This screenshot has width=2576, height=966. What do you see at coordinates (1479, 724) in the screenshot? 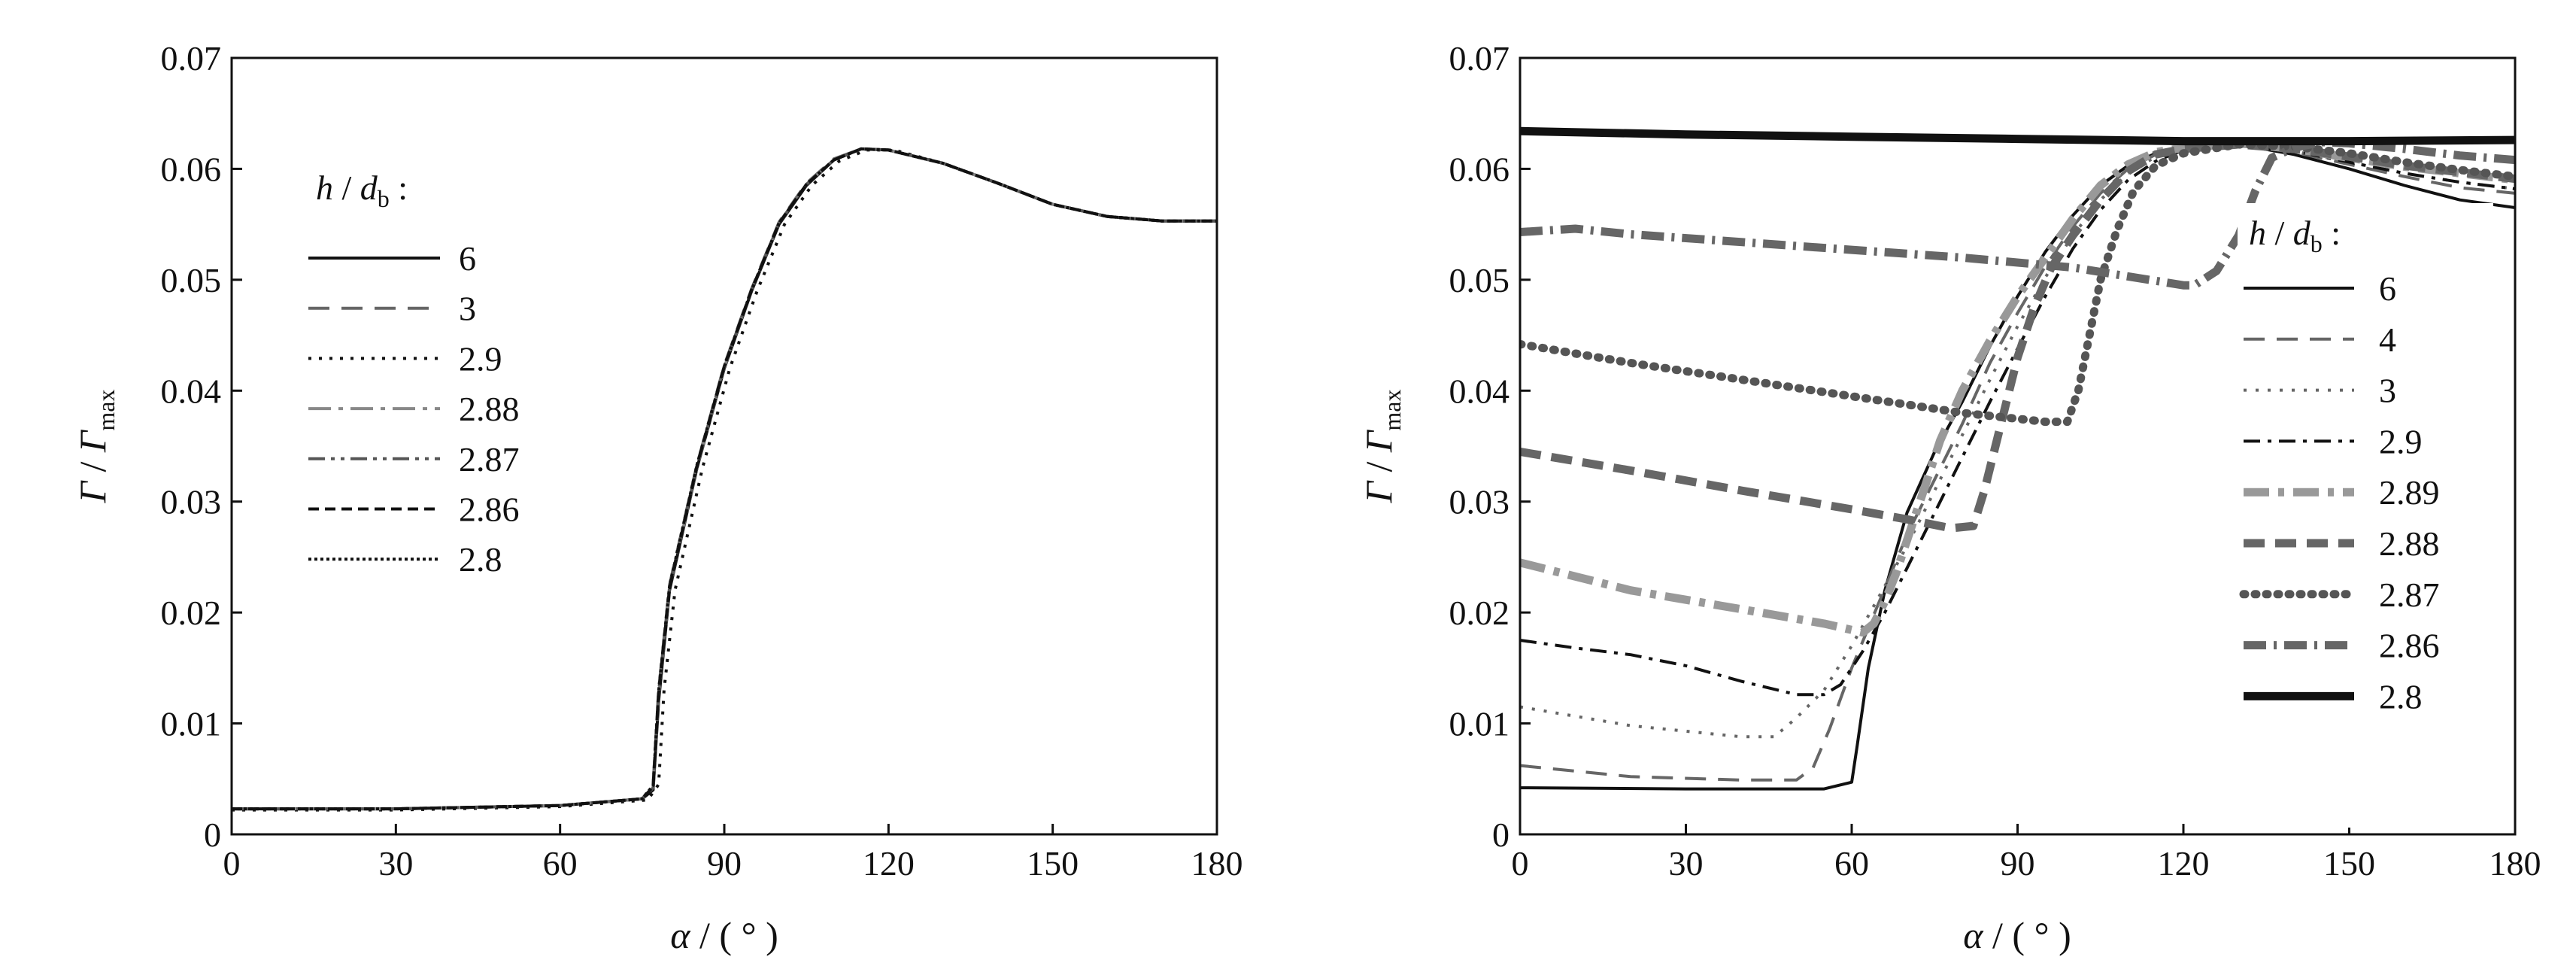
I see `right-y-tick-label: 0.01` at bounding box center [1479, 724].